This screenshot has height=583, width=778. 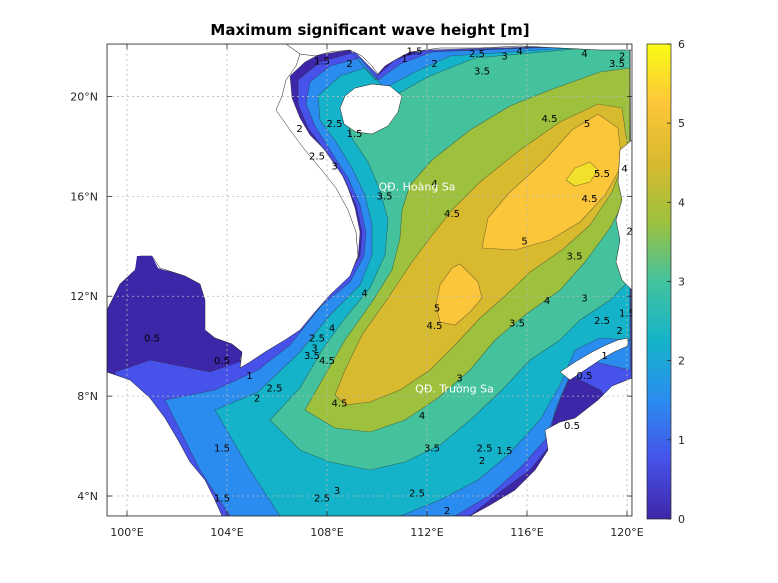 What do you see at coordinates (165, 443) in the screenshot?
I see `land-malay-peninsula` at bounding box center [165, 443].